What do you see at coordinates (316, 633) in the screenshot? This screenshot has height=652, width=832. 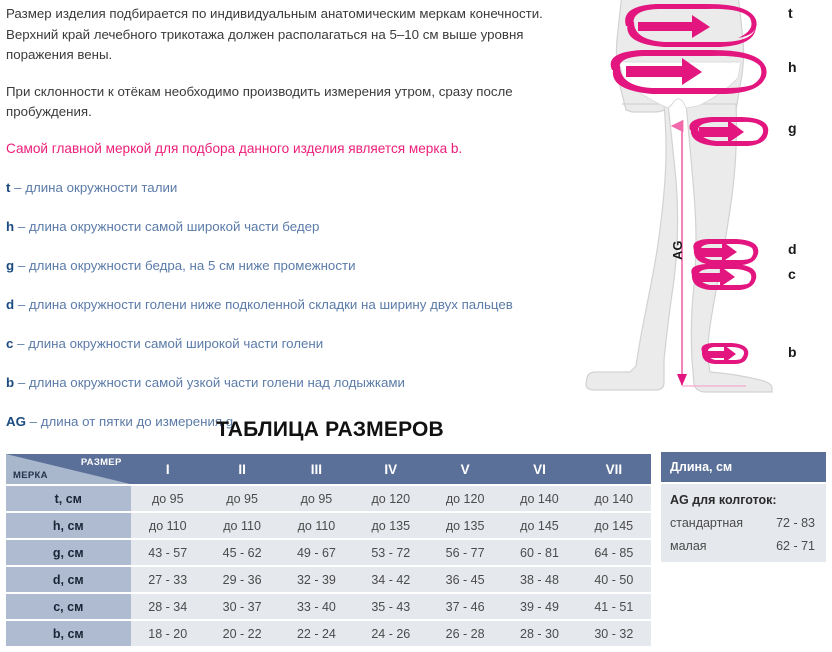 I see `cell-b-3: 22 - 24` at bounding box center [316, 633].